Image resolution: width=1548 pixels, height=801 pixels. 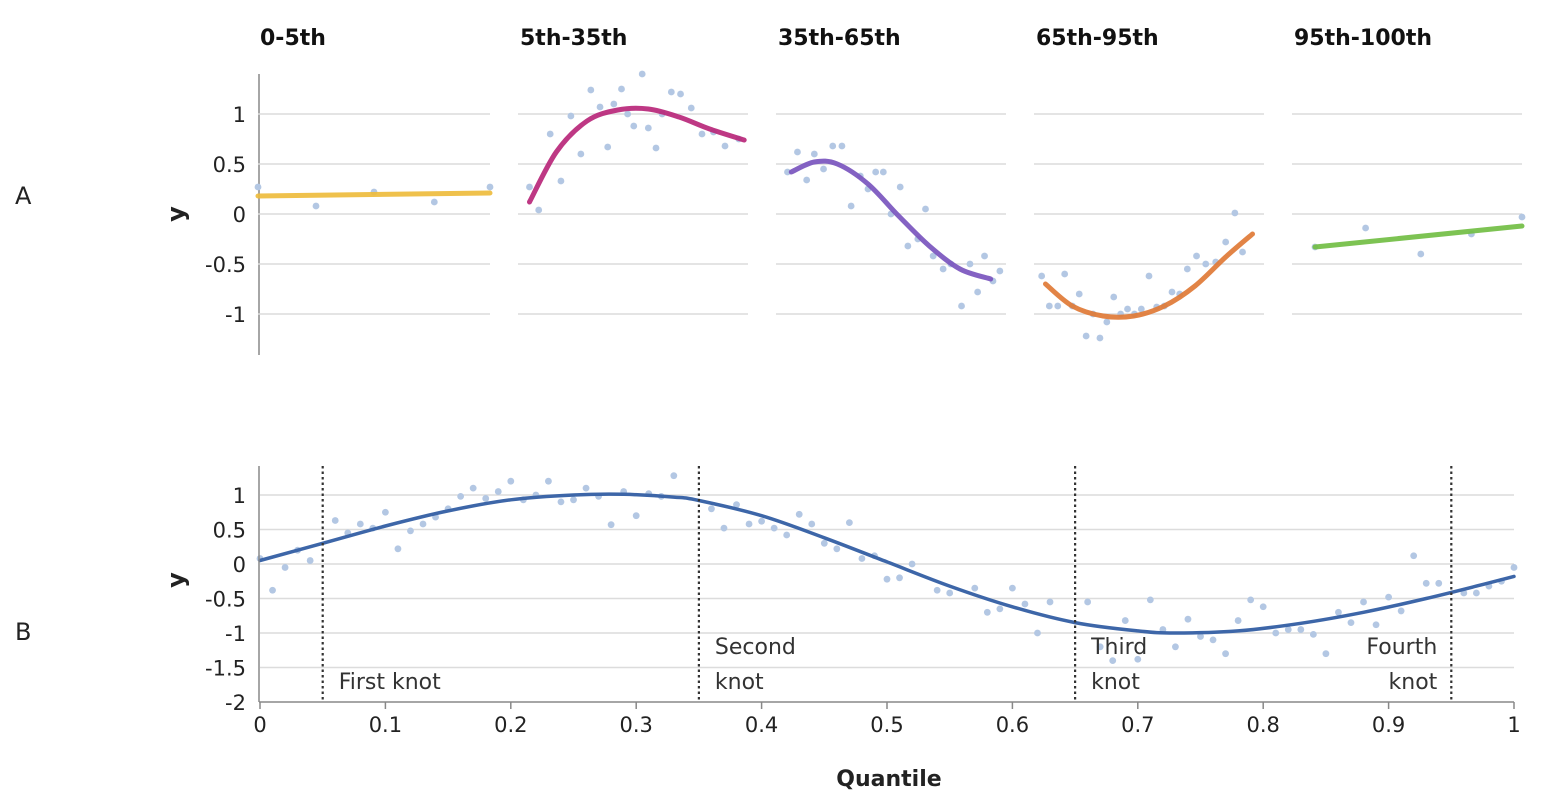 I want to click on spline-curve, so click(x=887, y=563).